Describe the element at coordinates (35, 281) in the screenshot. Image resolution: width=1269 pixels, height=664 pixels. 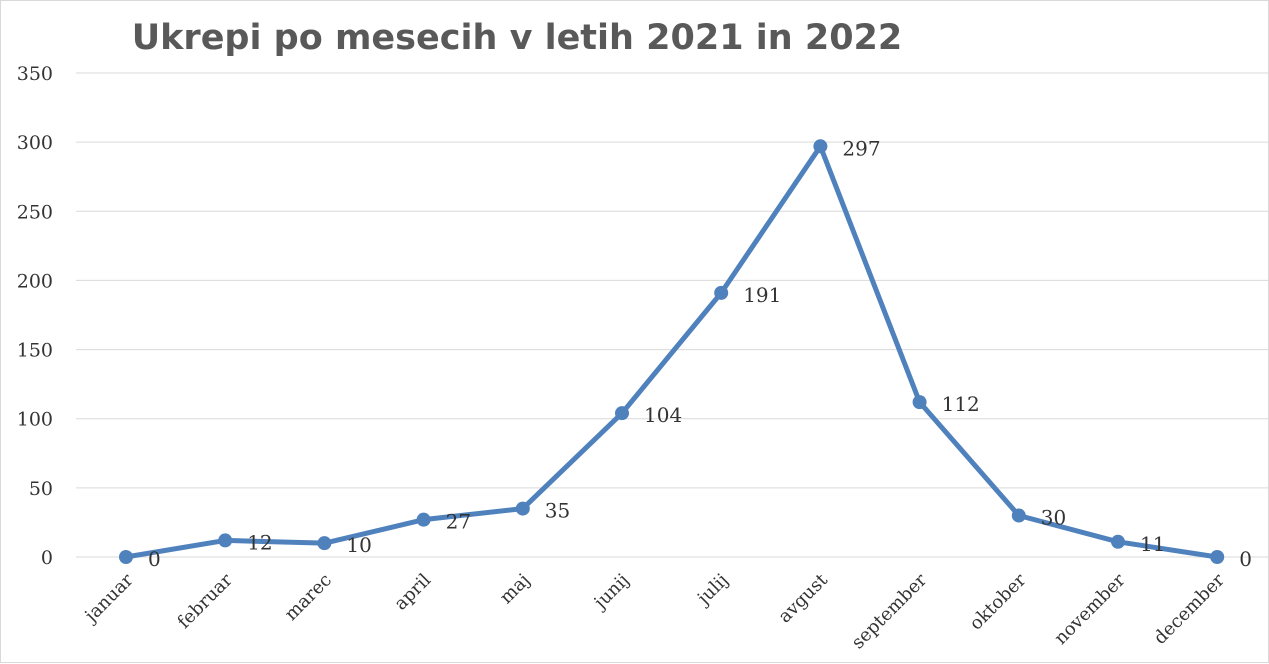
I see `y-tick-label: 200` at that location.